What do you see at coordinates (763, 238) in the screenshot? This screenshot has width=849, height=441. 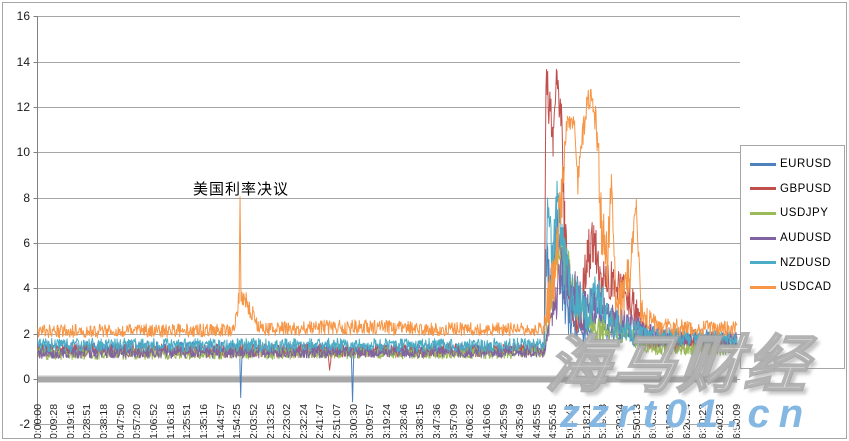 I see `legend-swatch-audusd` at bounding box center [763, 238].